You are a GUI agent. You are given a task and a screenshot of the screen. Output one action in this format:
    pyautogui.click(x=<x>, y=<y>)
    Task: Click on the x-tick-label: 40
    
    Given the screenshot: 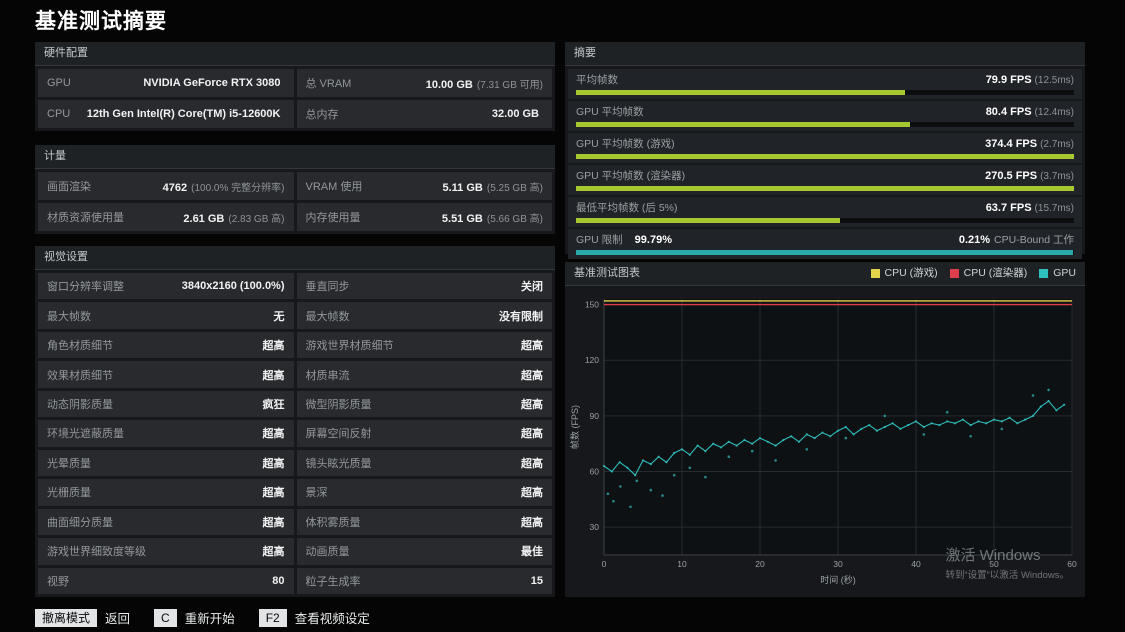 What is the action you would take?
    pyautogui.click(x=916, y=564)
    